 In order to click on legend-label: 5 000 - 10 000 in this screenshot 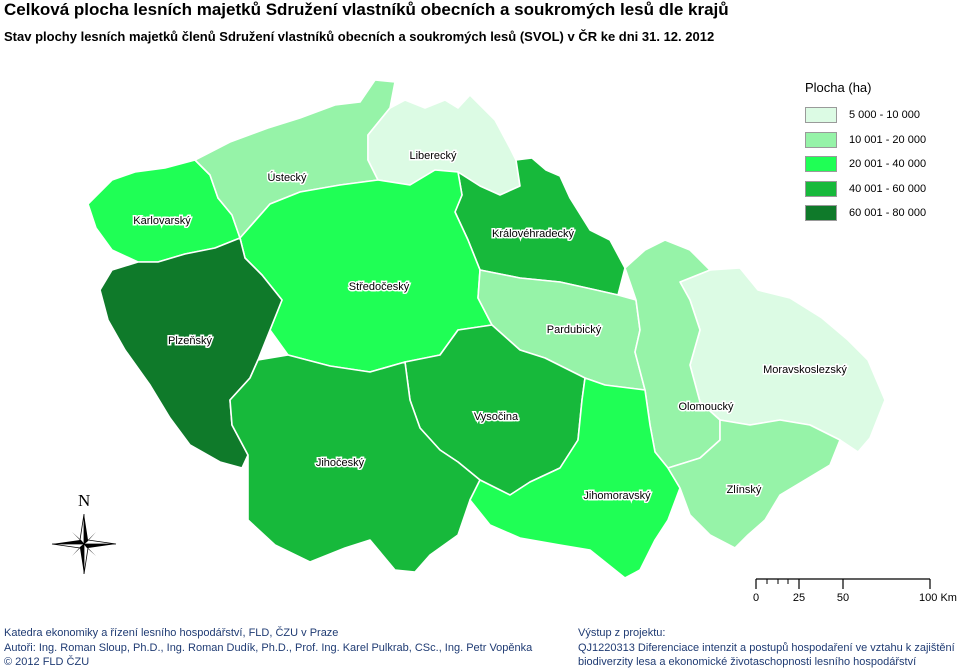, I will do `click(884, 115)`.